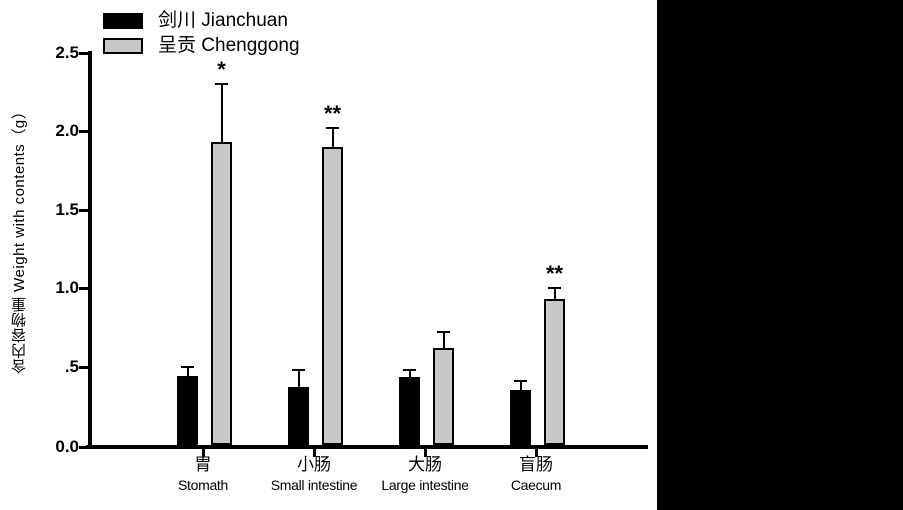  Describe the element at coordinates (229, 45) in the screenshot. I see `legend-label-chenggong: 呈贡 Chenggong` at that location.